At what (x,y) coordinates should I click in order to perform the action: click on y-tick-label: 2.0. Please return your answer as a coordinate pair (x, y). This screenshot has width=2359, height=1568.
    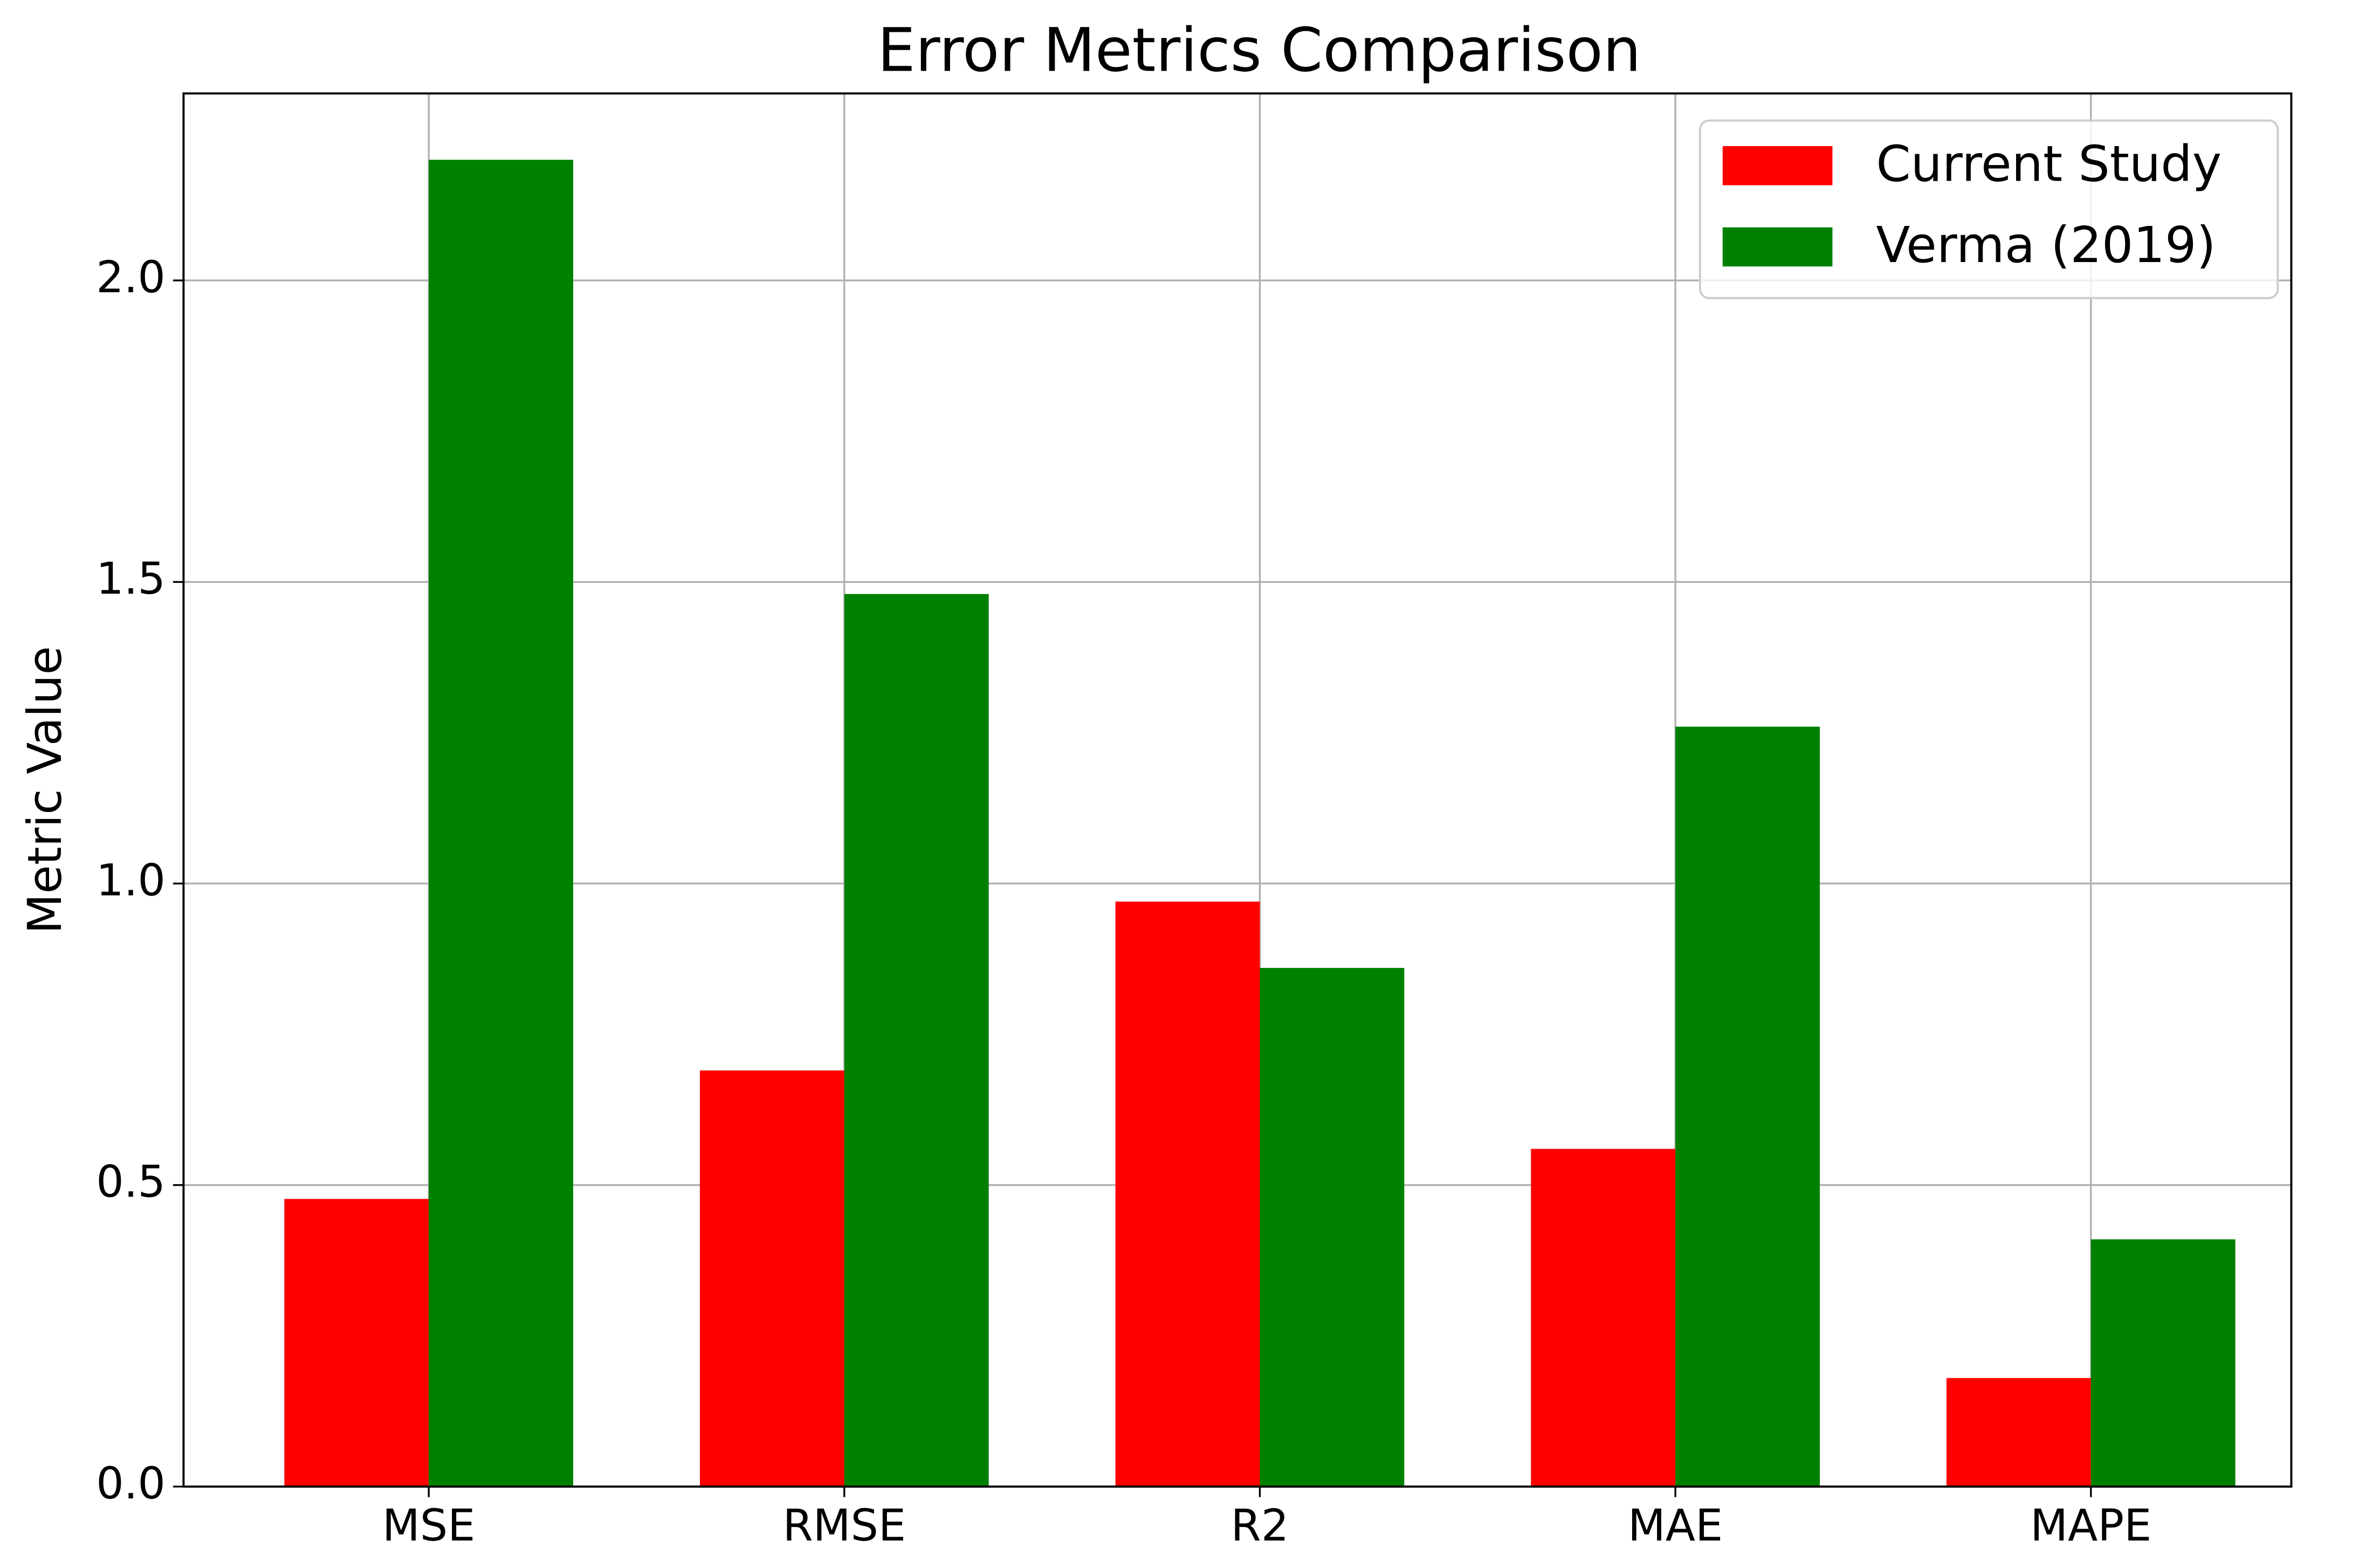
    Looking at the image, I should click on (131, 277).